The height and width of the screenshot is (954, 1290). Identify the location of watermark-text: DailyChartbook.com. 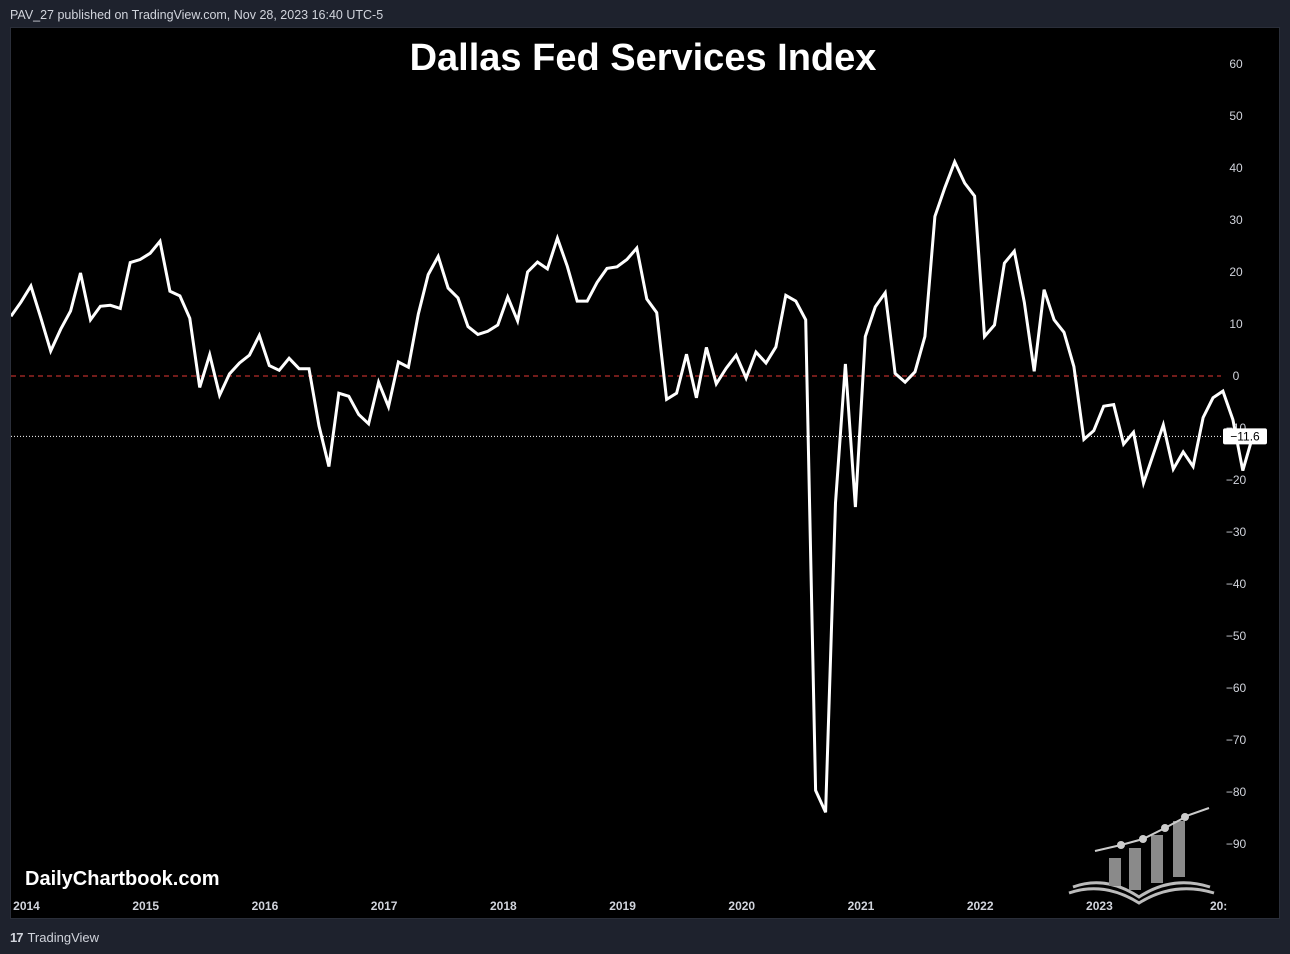
(122, 879).